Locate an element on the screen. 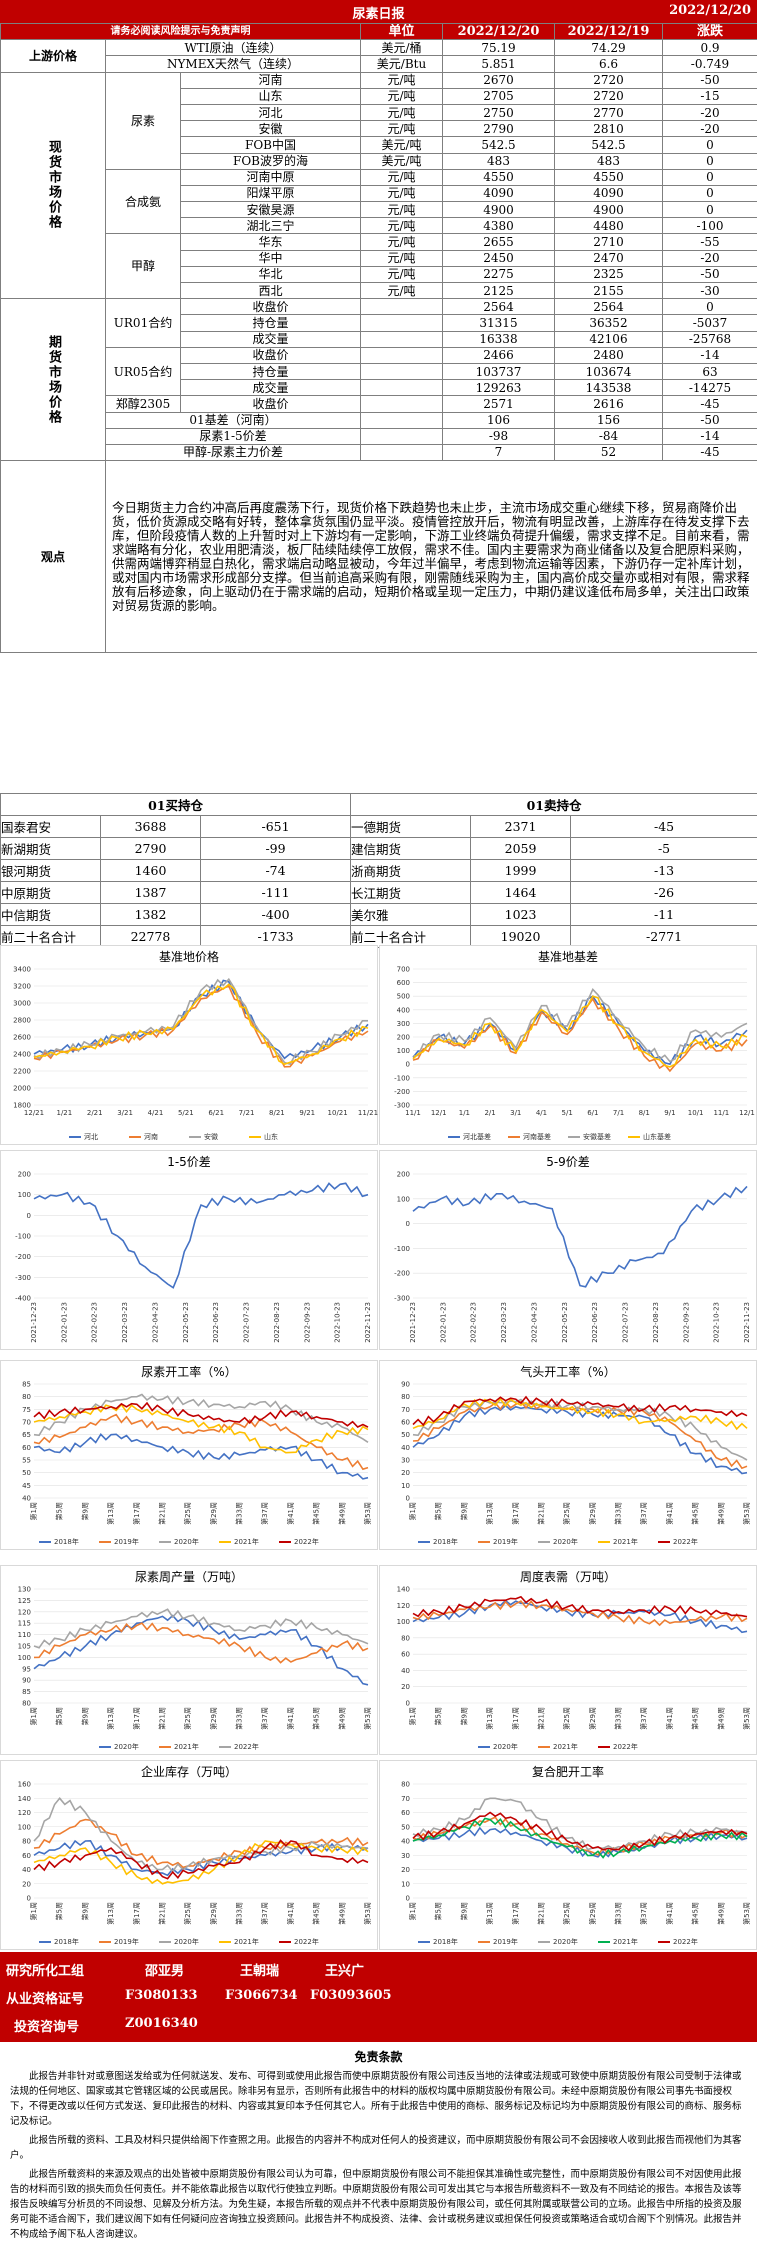 The image size is (757, 2242). long-cell: -111 is located at coordinates (276, 893).